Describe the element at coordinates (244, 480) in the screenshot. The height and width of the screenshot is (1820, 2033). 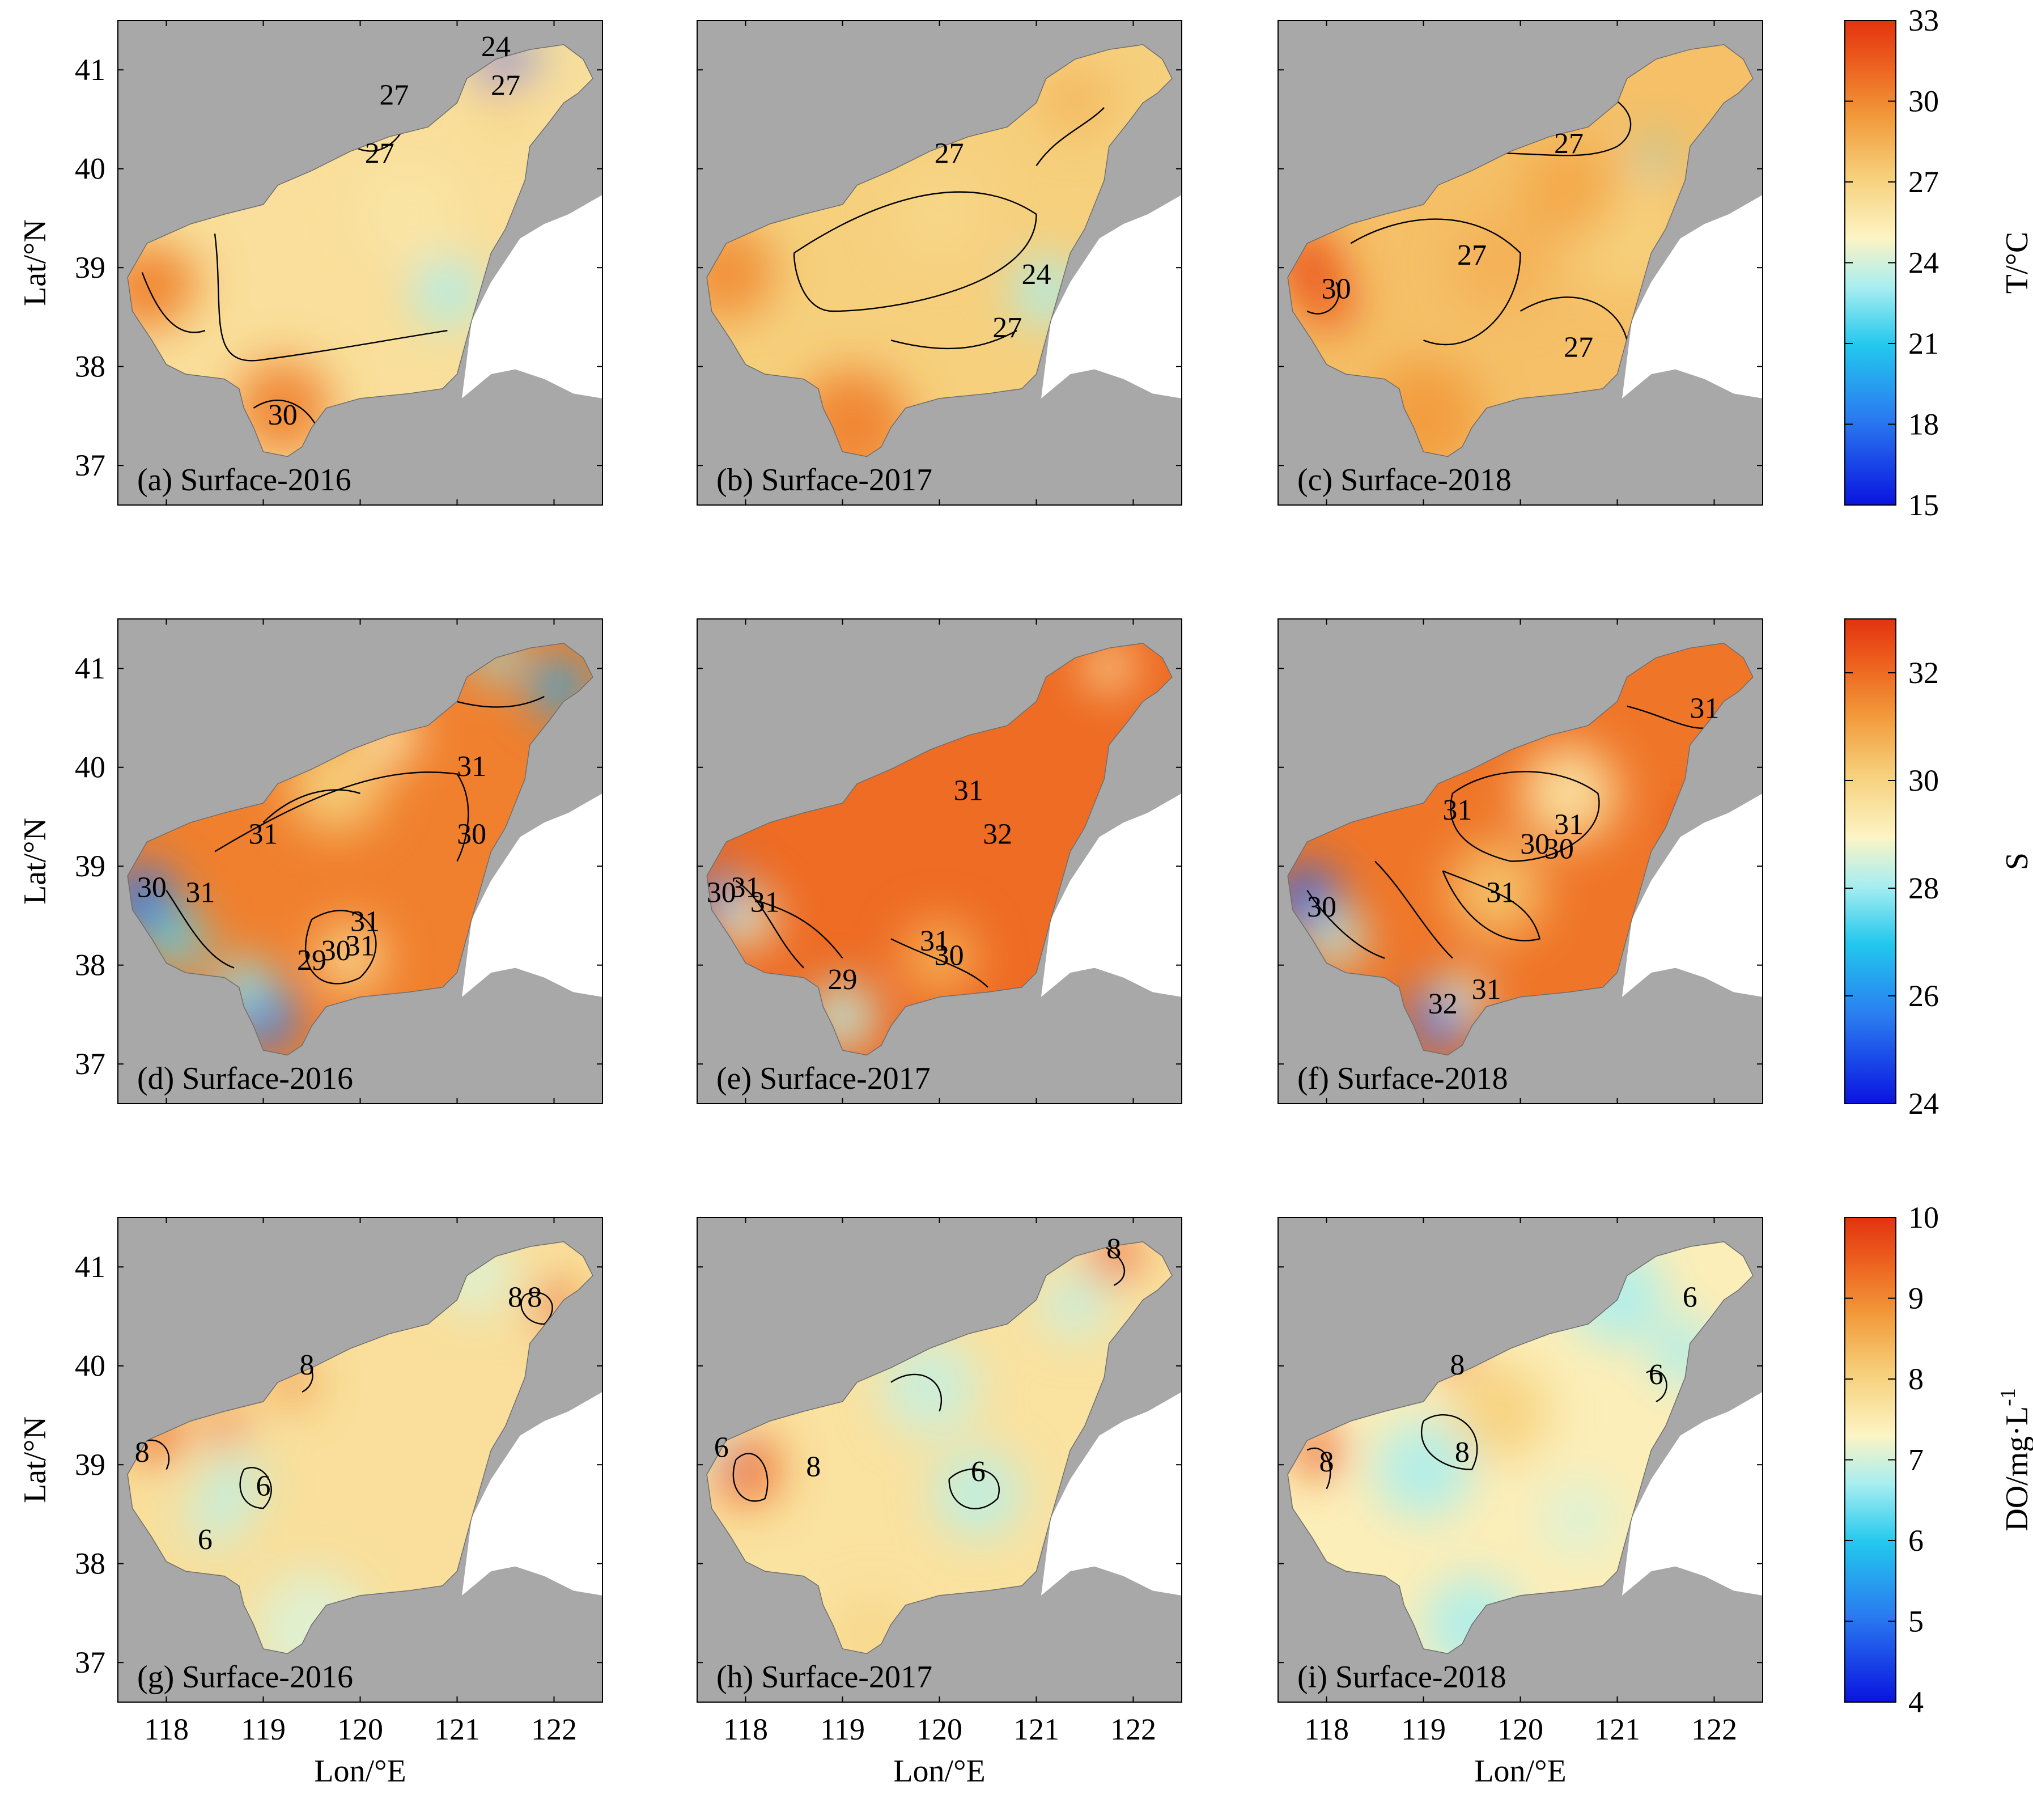
I see `panel-label: (a) Surface-2016` at that location.